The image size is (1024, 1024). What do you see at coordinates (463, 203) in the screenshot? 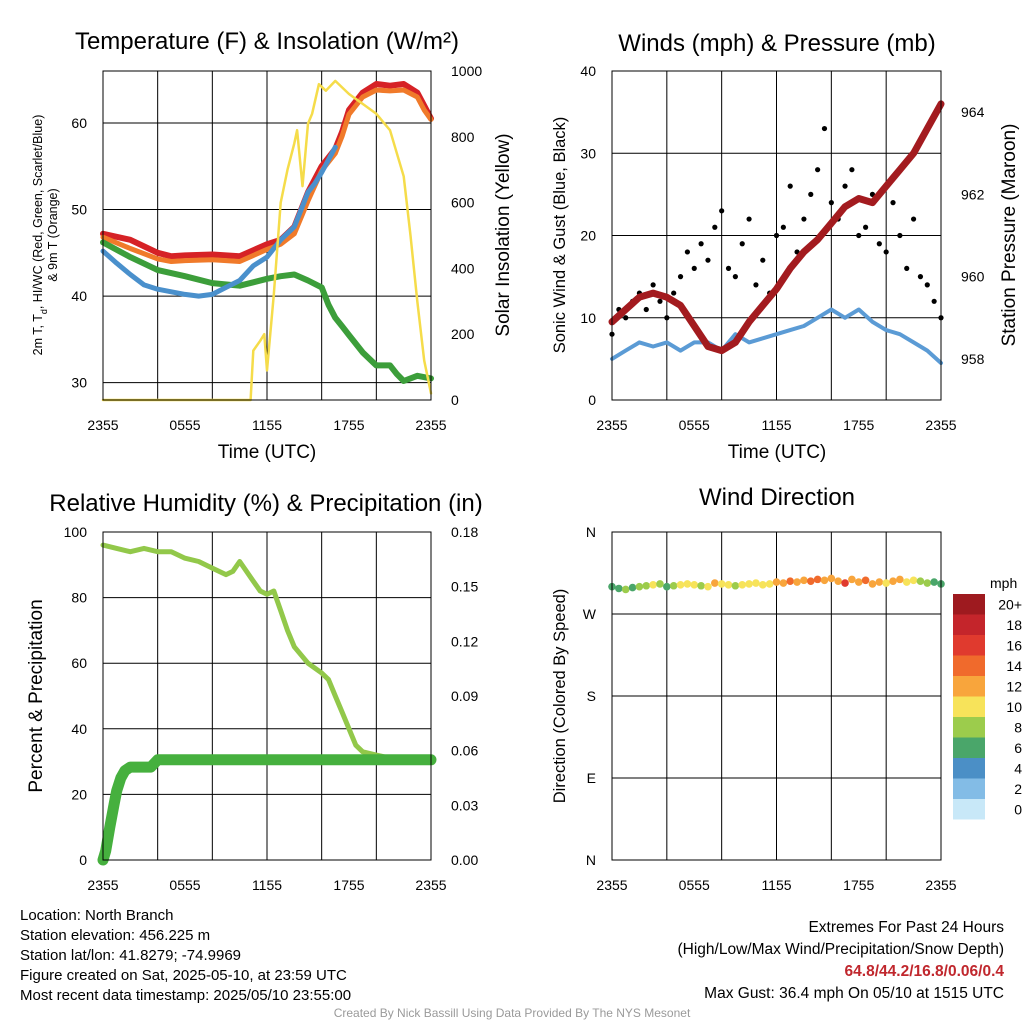
I see `right-tick-label: 600` at bounding box center [463, 203].